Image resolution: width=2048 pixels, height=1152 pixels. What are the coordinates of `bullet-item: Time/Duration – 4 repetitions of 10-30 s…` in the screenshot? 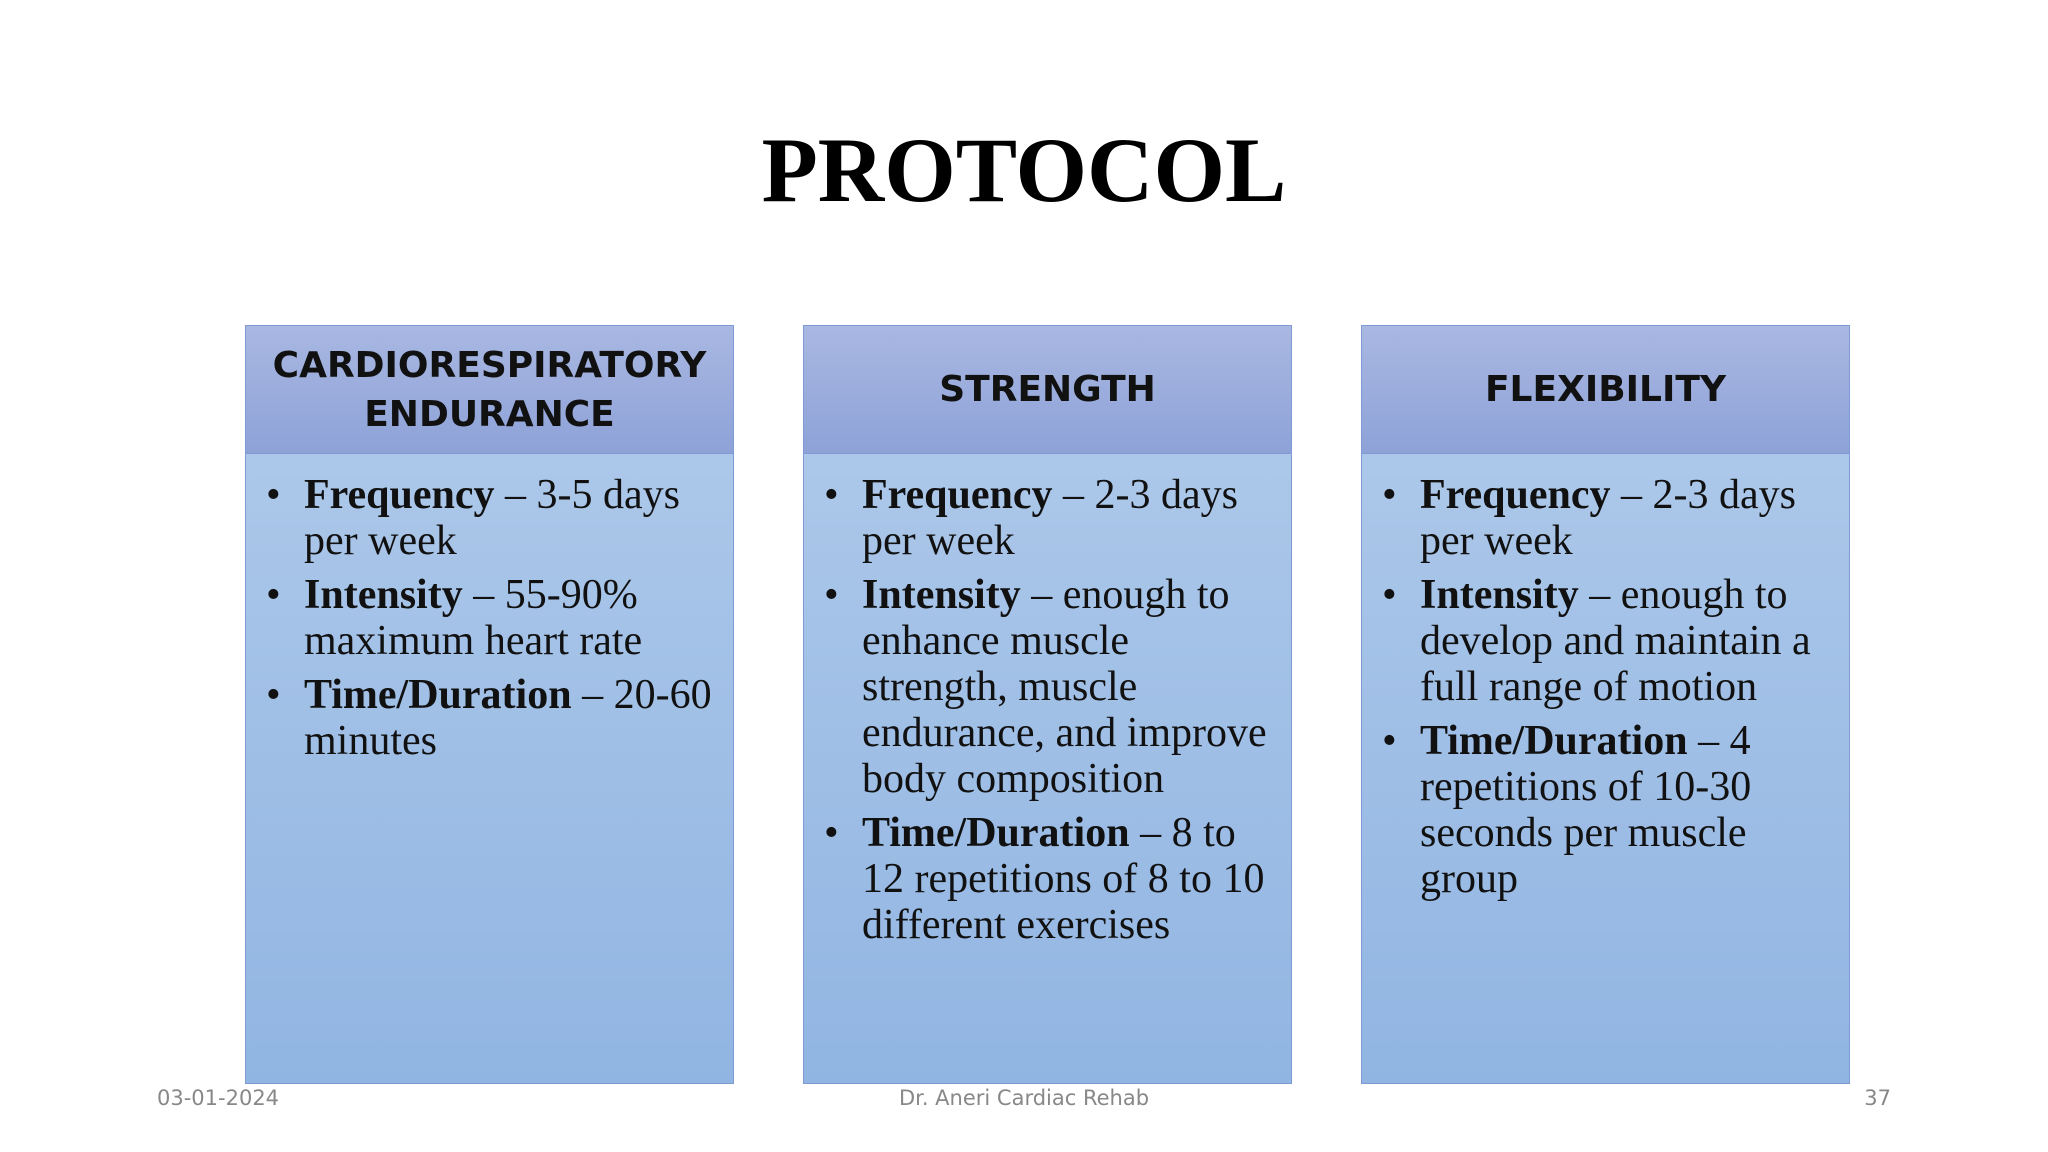 It's located at (1607, 810).